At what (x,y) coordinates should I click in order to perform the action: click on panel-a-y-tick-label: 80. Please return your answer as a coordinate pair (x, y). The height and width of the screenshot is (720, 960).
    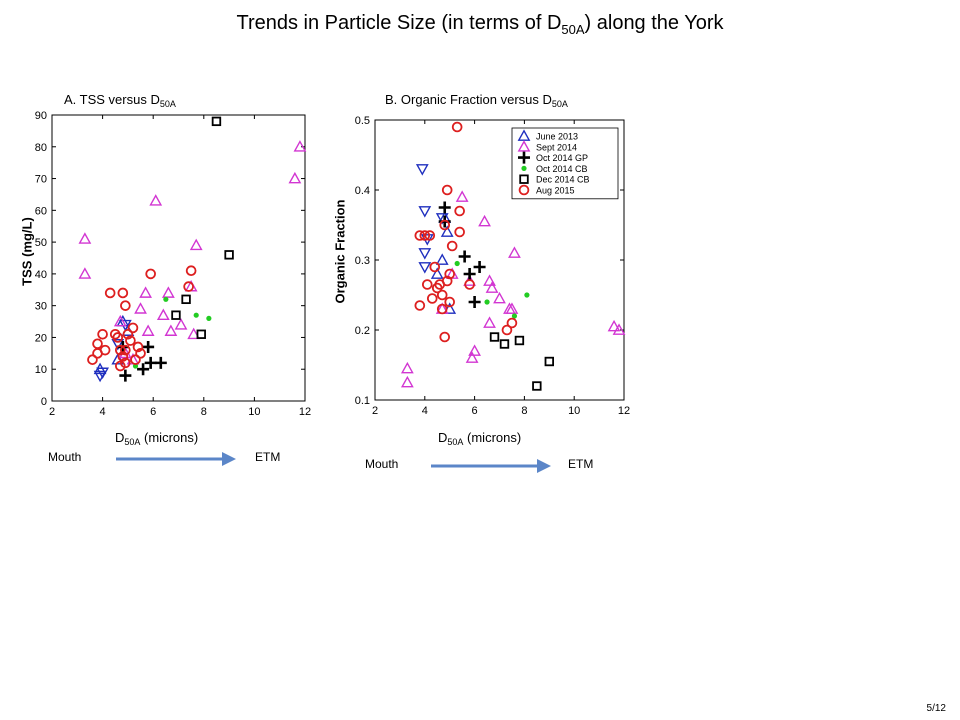
    Looking at the image, I should click on (41, 148).